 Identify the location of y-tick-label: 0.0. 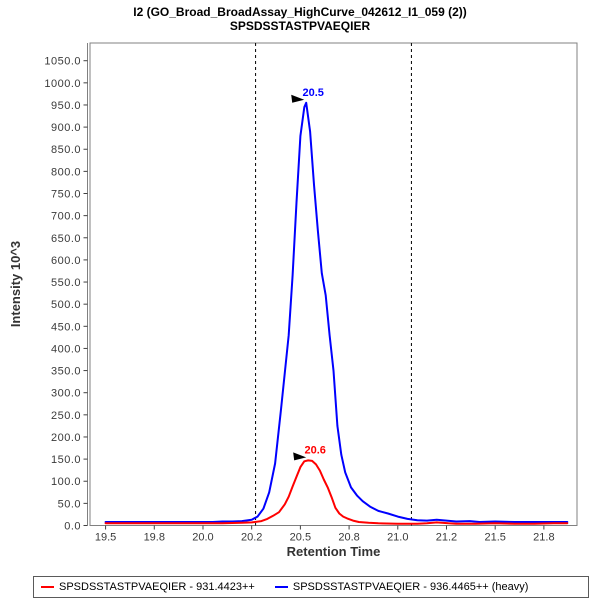
(72, 527).